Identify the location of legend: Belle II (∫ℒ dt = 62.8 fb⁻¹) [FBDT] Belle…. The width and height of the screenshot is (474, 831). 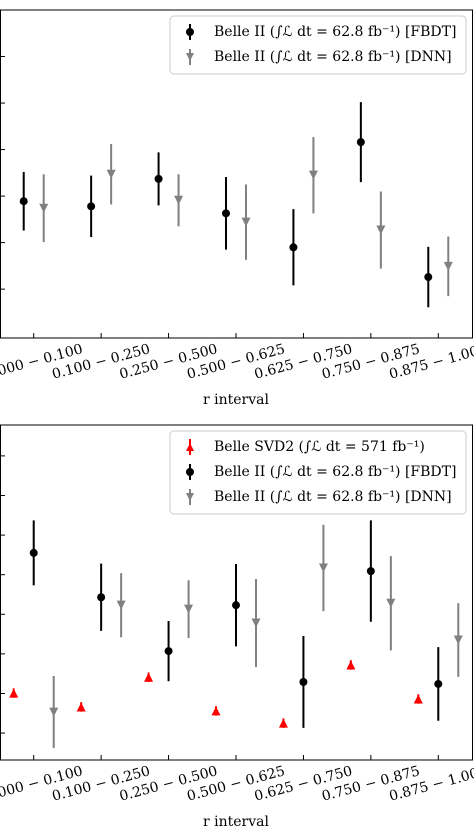
(318, 45).